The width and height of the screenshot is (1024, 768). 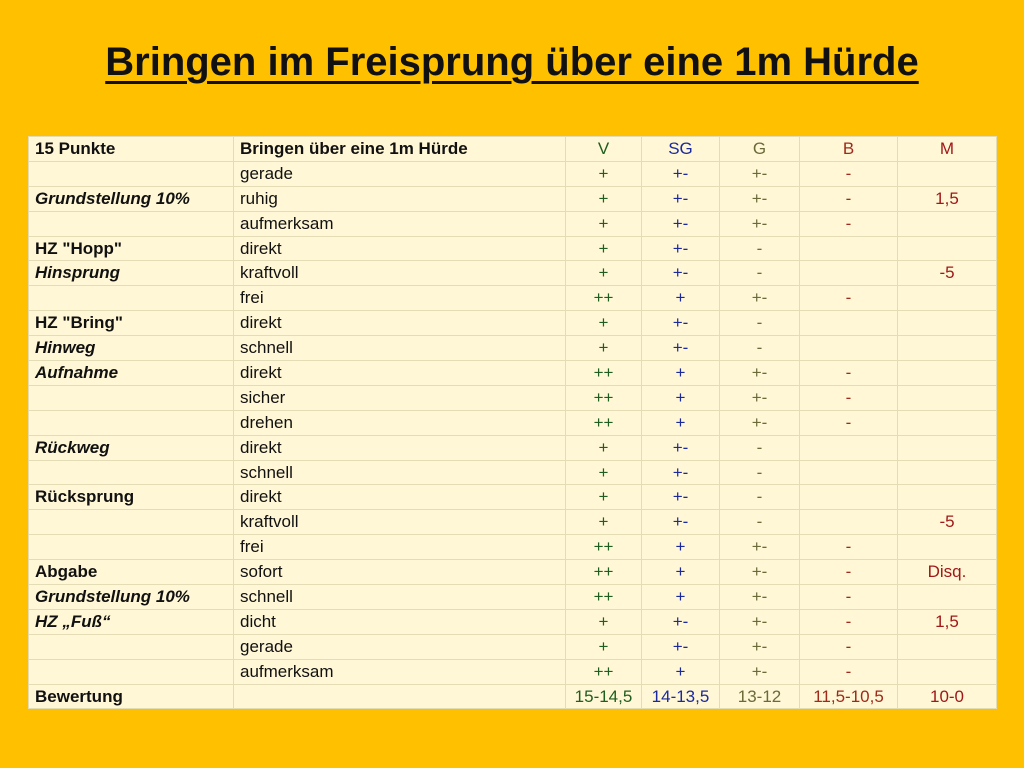 I want to click on table-row: aufmerksam + +- +- -, so click(x=512, y=223).